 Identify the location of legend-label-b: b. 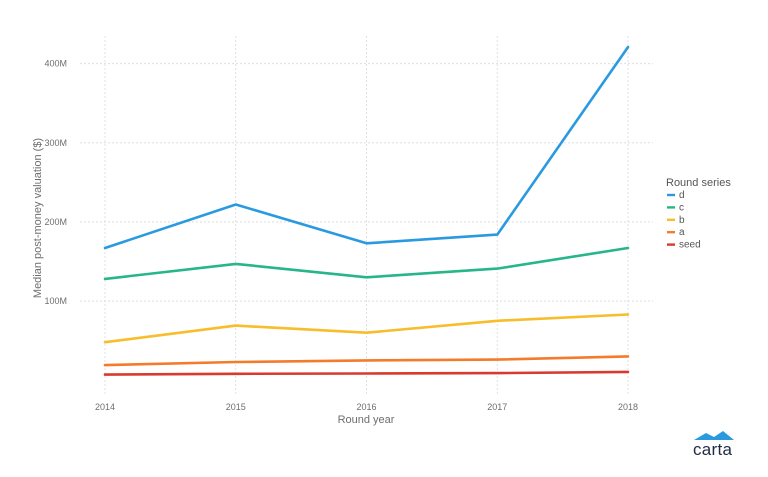
(682, 220).